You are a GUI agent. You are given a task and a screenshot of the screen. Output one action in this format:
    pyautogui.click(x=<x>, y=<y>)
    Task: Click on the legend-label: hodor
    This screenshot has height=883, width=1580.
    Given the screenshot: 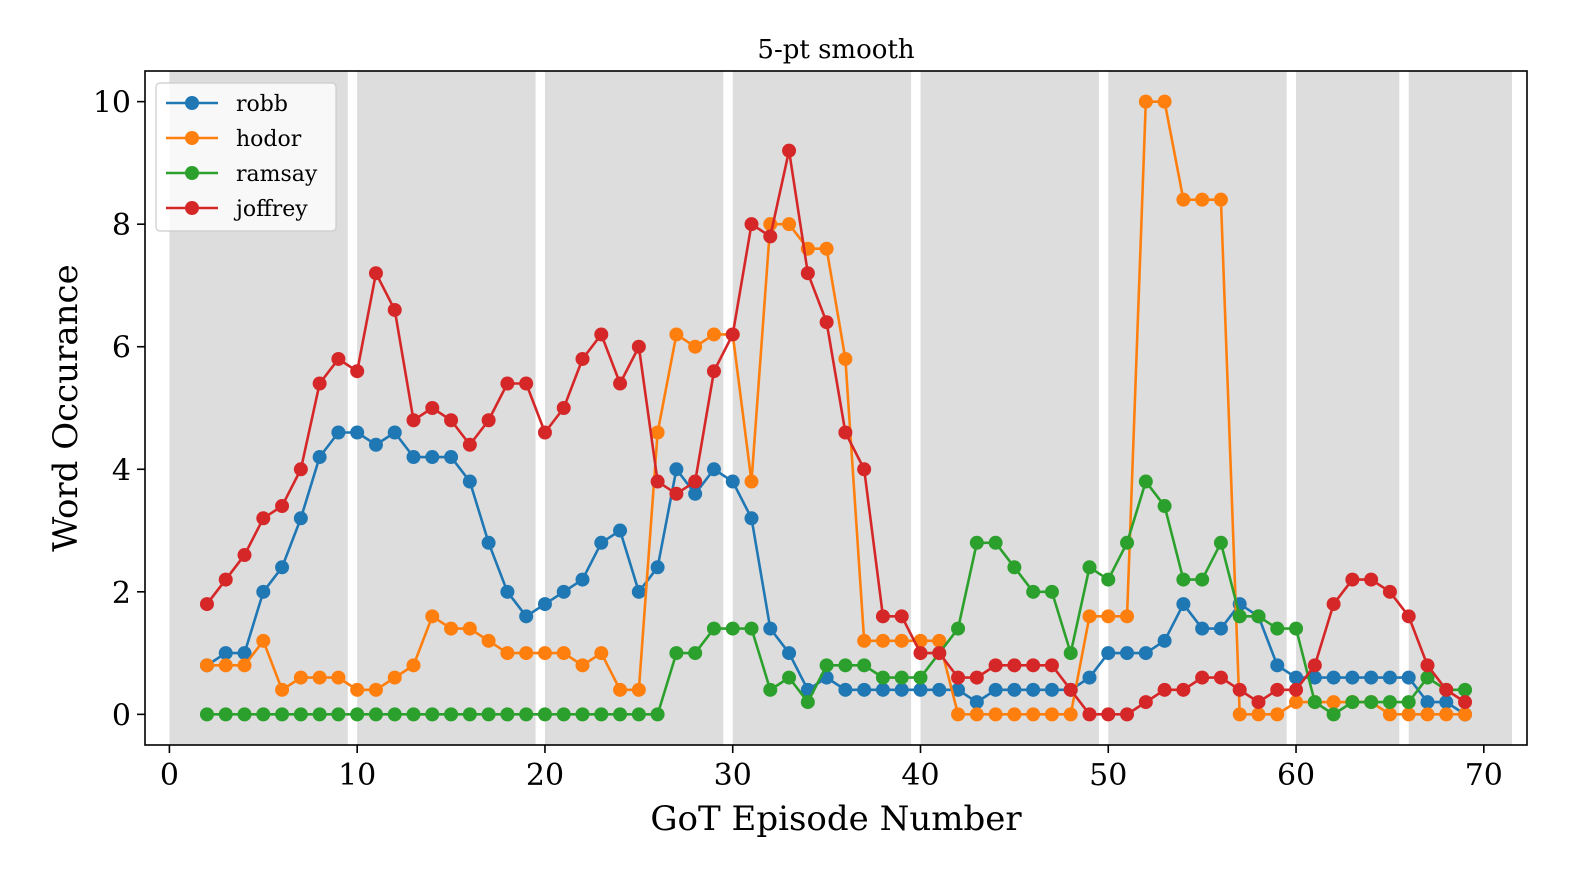 What is the action you would take?
    pyautogui.click(x=269, y=139)
    